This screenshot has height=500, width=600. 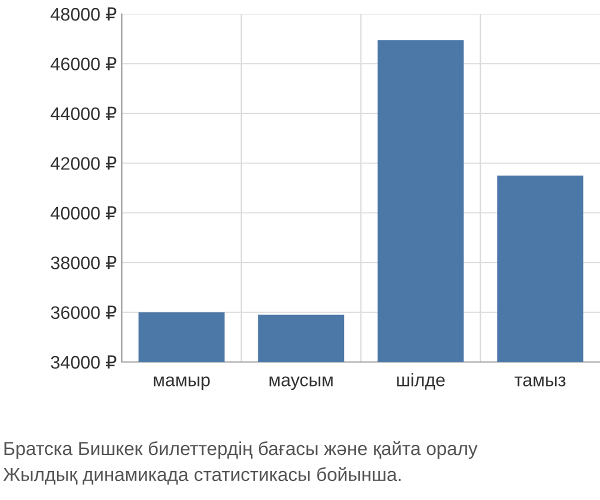 I want to click on y-tick-label: 34000 ₽, so click(x=83, y=362).